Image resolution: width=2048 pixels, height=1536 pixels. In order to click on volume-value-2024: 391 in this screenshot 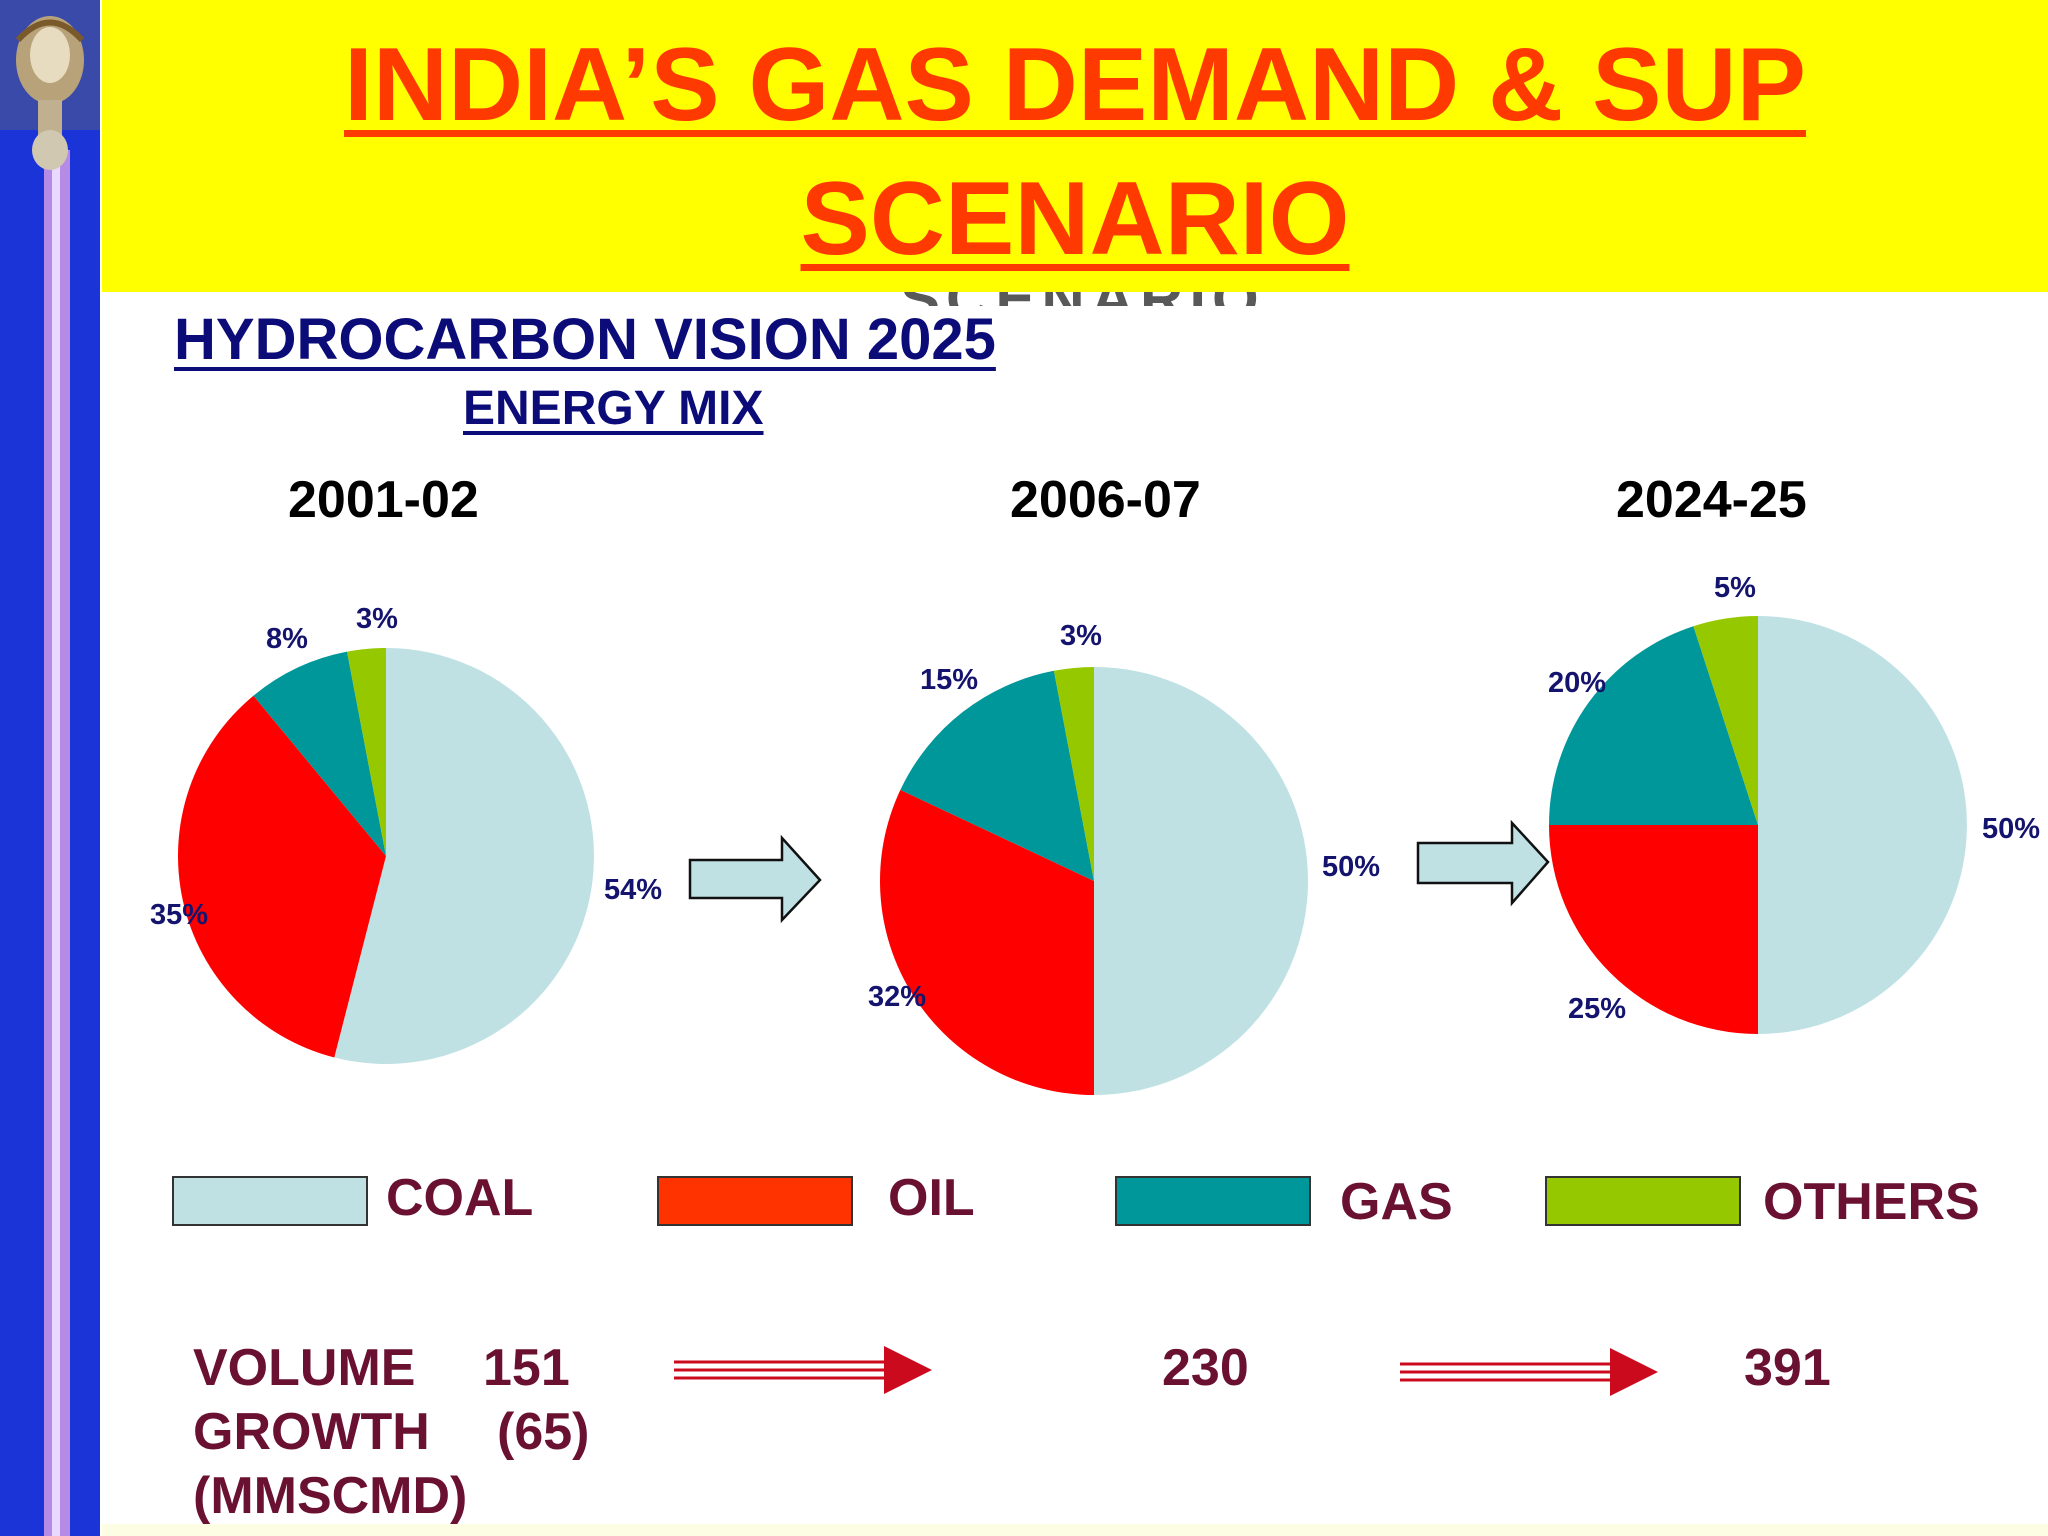, I will do `click(1787, 1368)`.